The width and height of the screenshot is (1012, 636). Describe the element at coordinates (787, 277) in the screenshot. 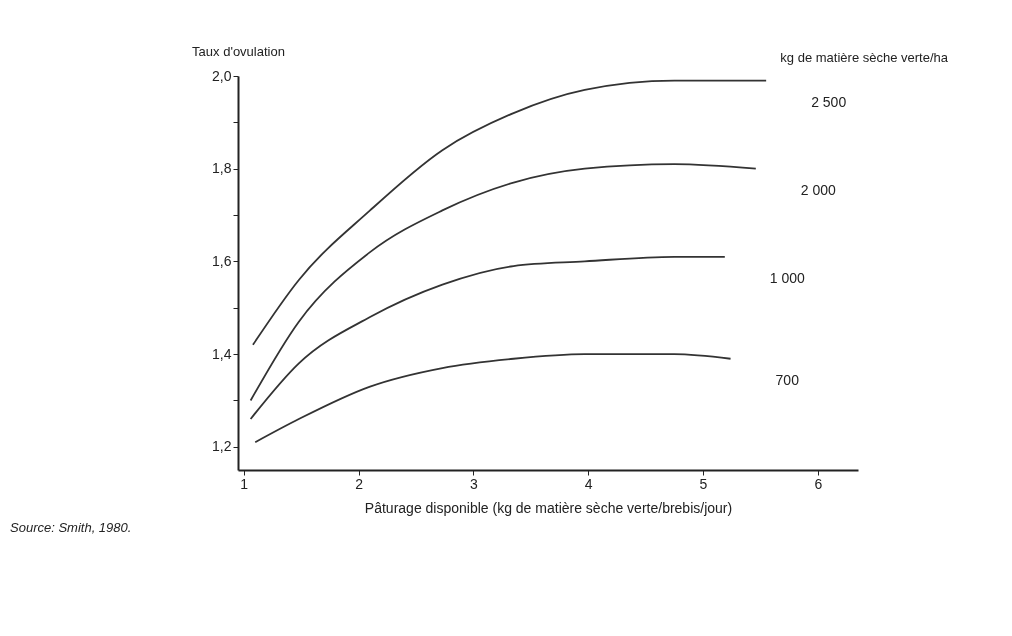

I see `text: 1 000` at that location.